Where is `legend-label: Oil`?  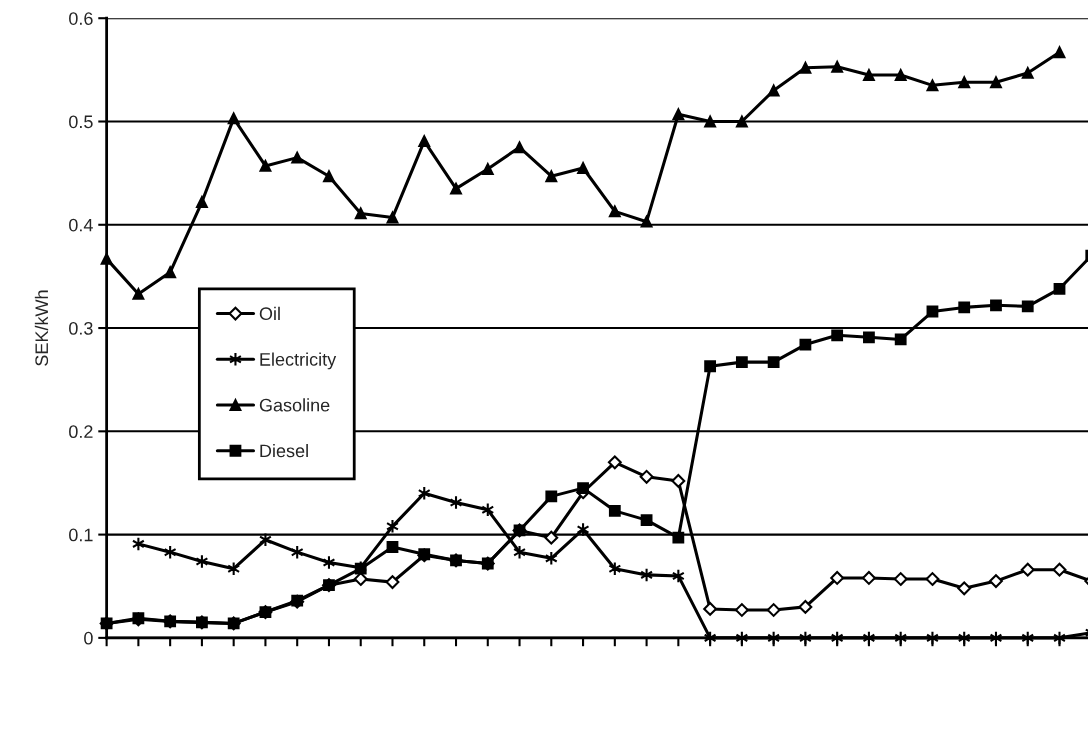 legend-label: Oil is located at coordinates (269, 313).